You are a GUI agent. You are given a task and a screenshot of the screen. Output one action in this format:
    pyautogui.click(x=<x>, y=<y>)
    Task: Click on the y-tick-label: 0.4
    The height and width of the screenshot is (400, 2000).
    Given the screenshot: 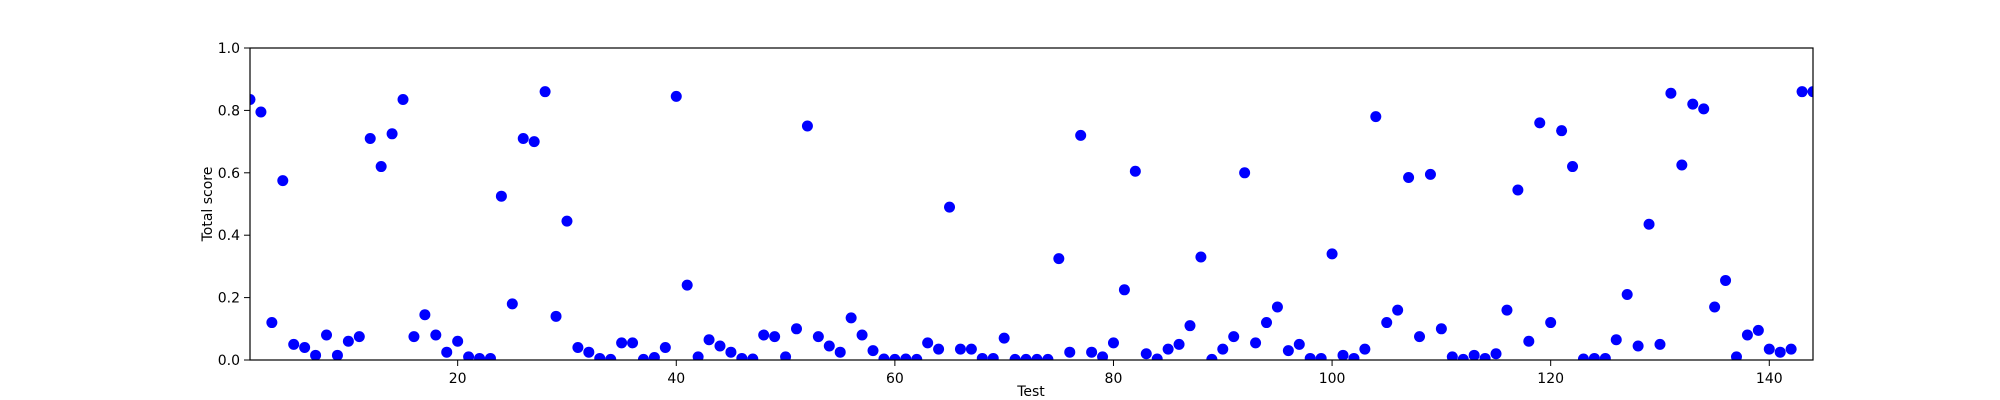 What is the action you would take?
    pyautogui.click(x=229, y=236)
    